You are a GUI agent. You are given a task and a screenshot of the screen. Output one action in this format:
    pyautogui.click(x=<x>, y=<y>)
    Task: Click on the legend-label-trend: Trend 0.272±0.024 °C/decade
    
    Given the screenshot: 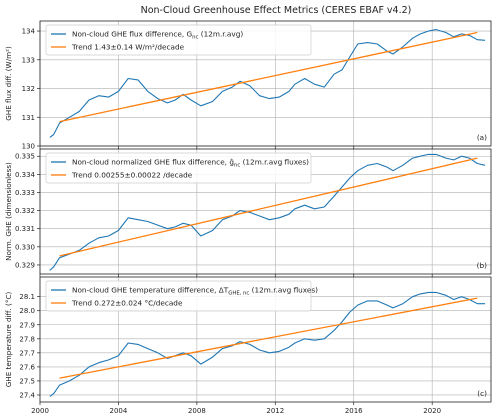 What is the action you would take?
    pyautogui.click(x=127, y=303)
    